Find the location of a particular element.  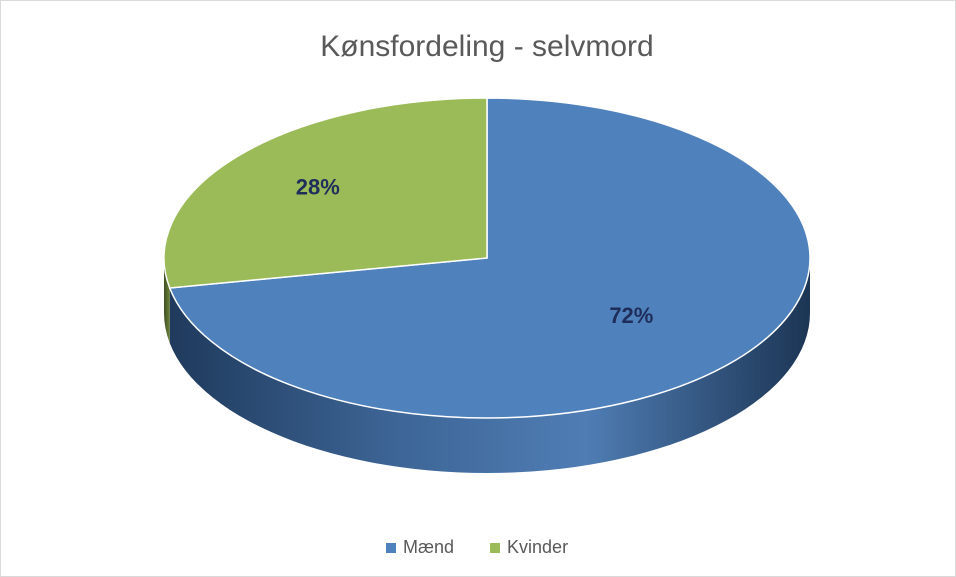

pie-slice is located at coordinates (325, 193).